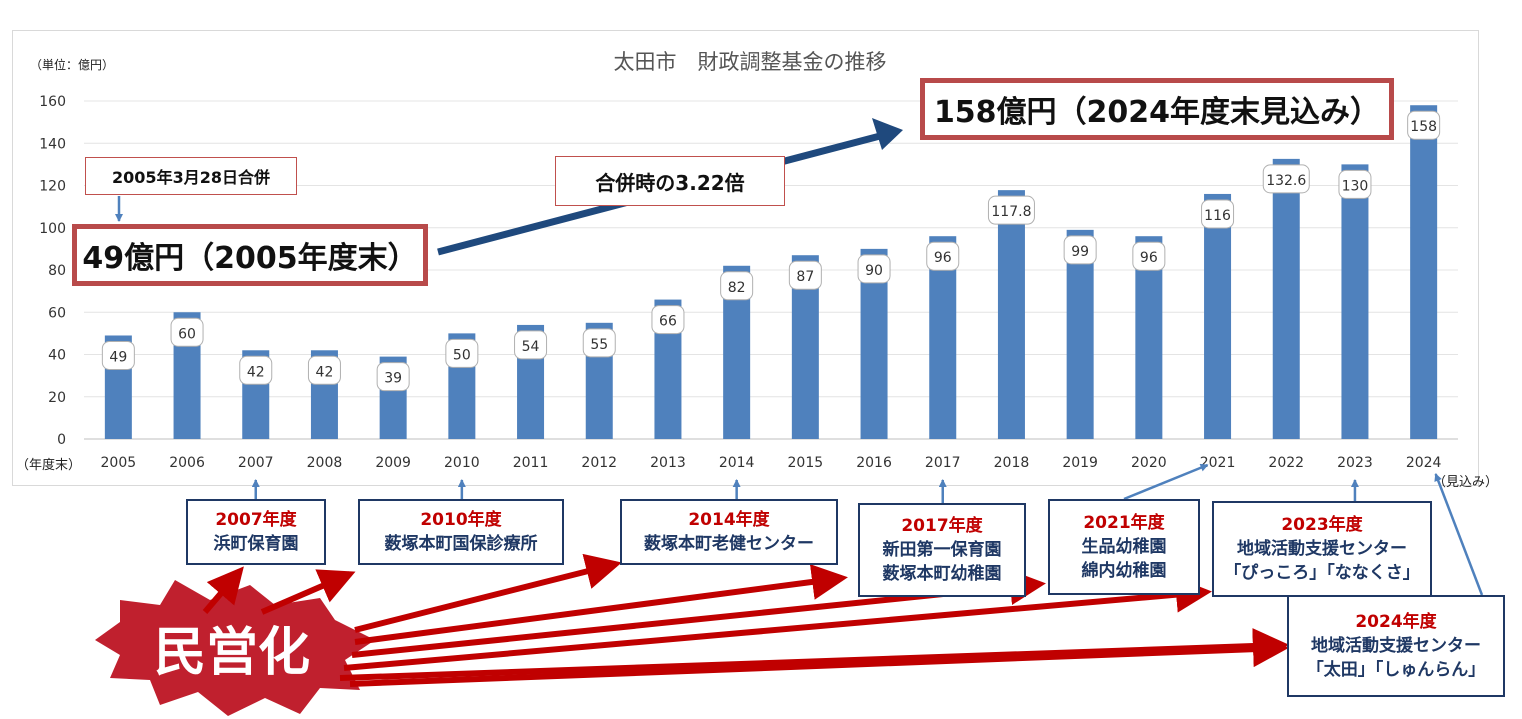 The width and height of the screenshot is (1522, 719). I want to click on x-tick-label: 2015, so click(806, 463).